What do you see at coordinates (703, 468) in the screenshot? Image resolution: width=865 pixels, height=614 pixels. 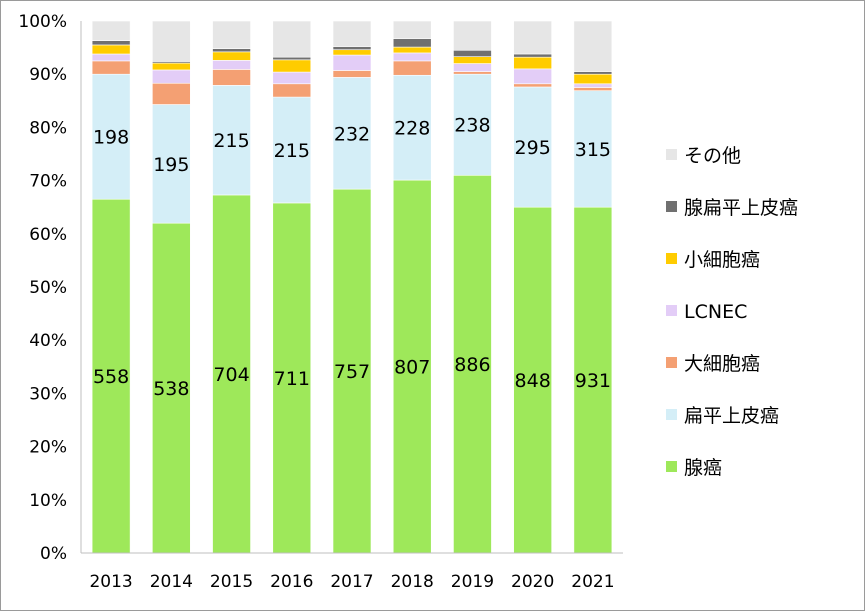 I see `legend-label: 腺癌` at bounding box center [703, 468].